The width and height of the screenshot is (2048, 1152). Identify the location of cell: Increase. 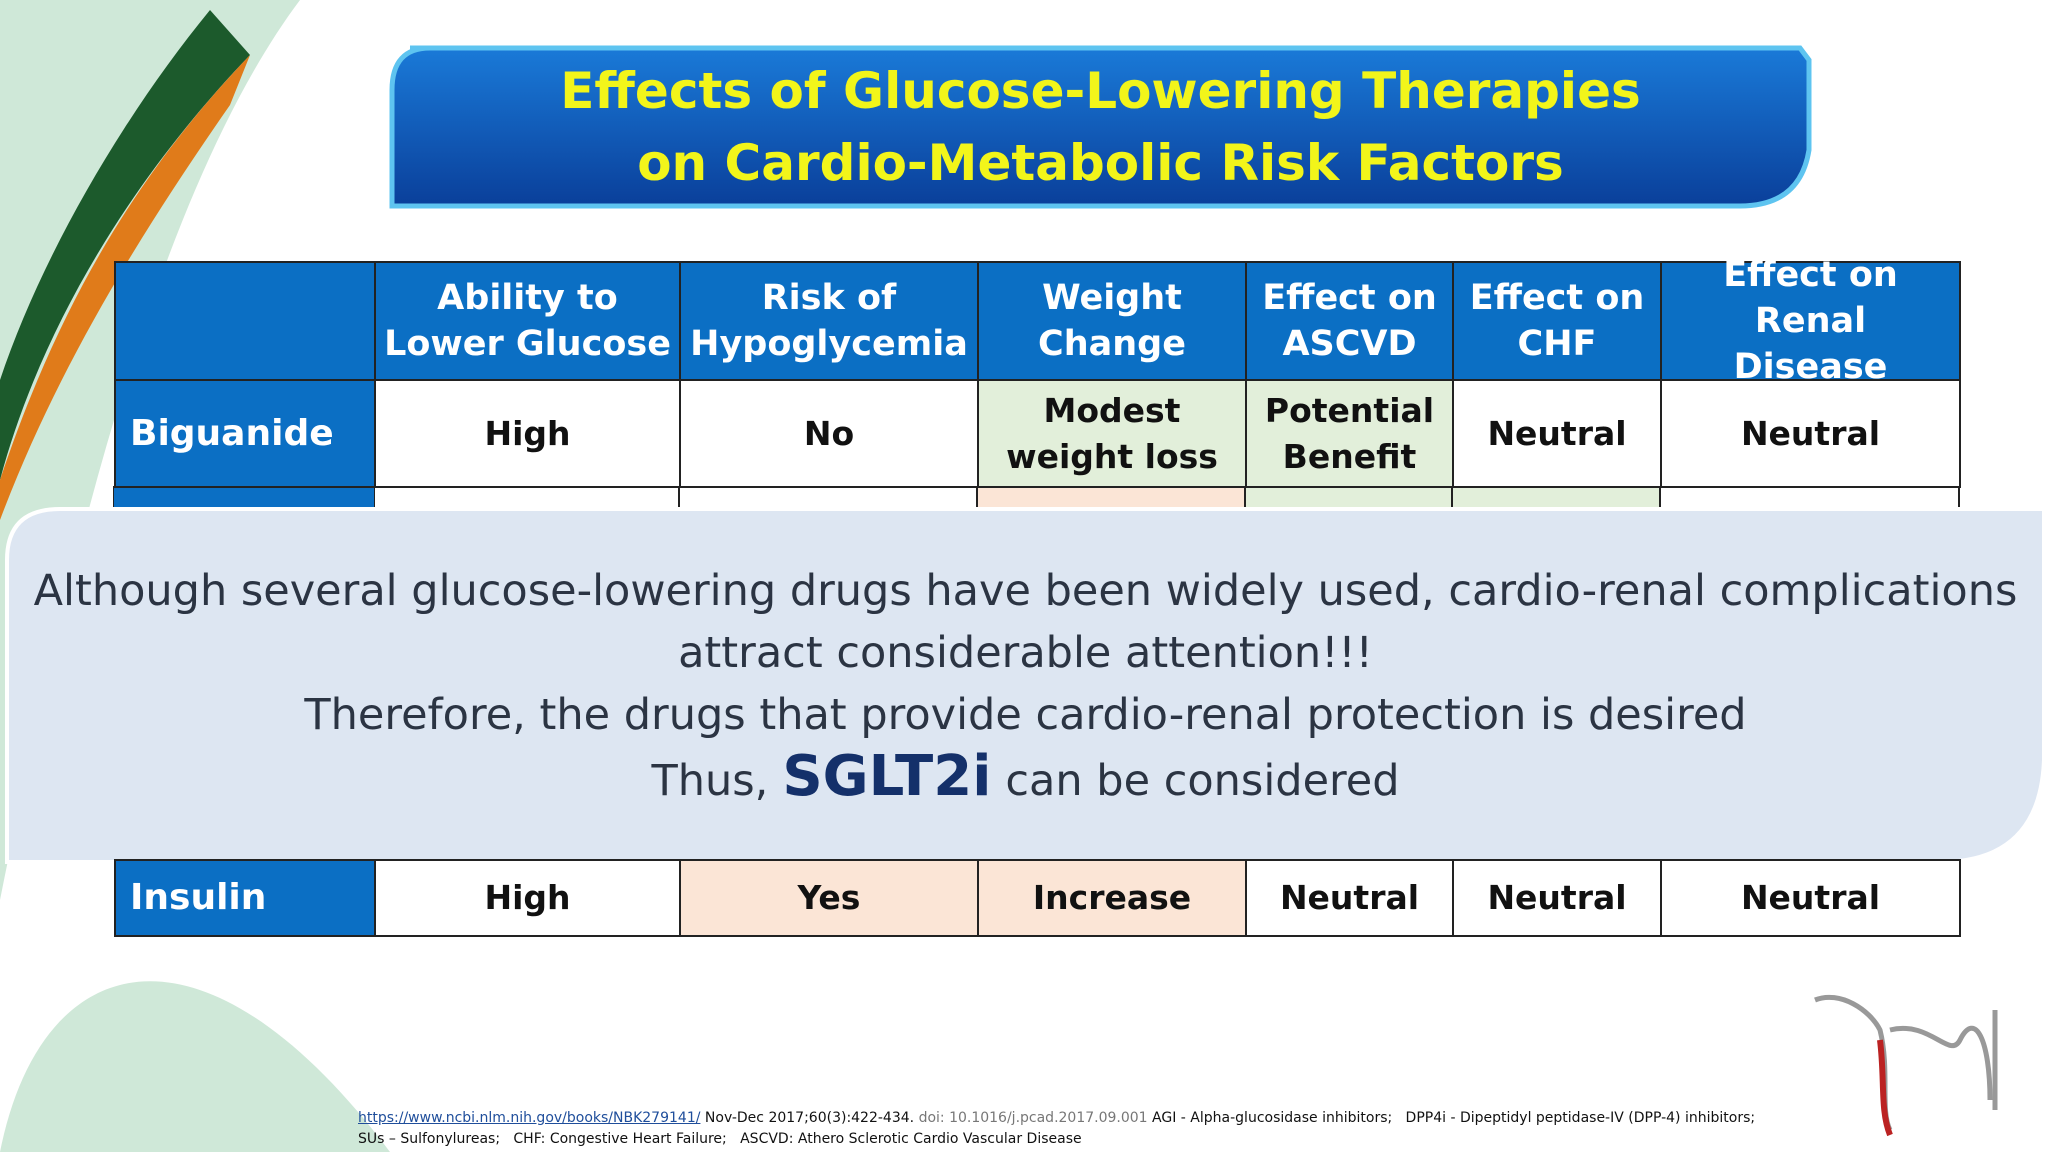
(1112, 898).